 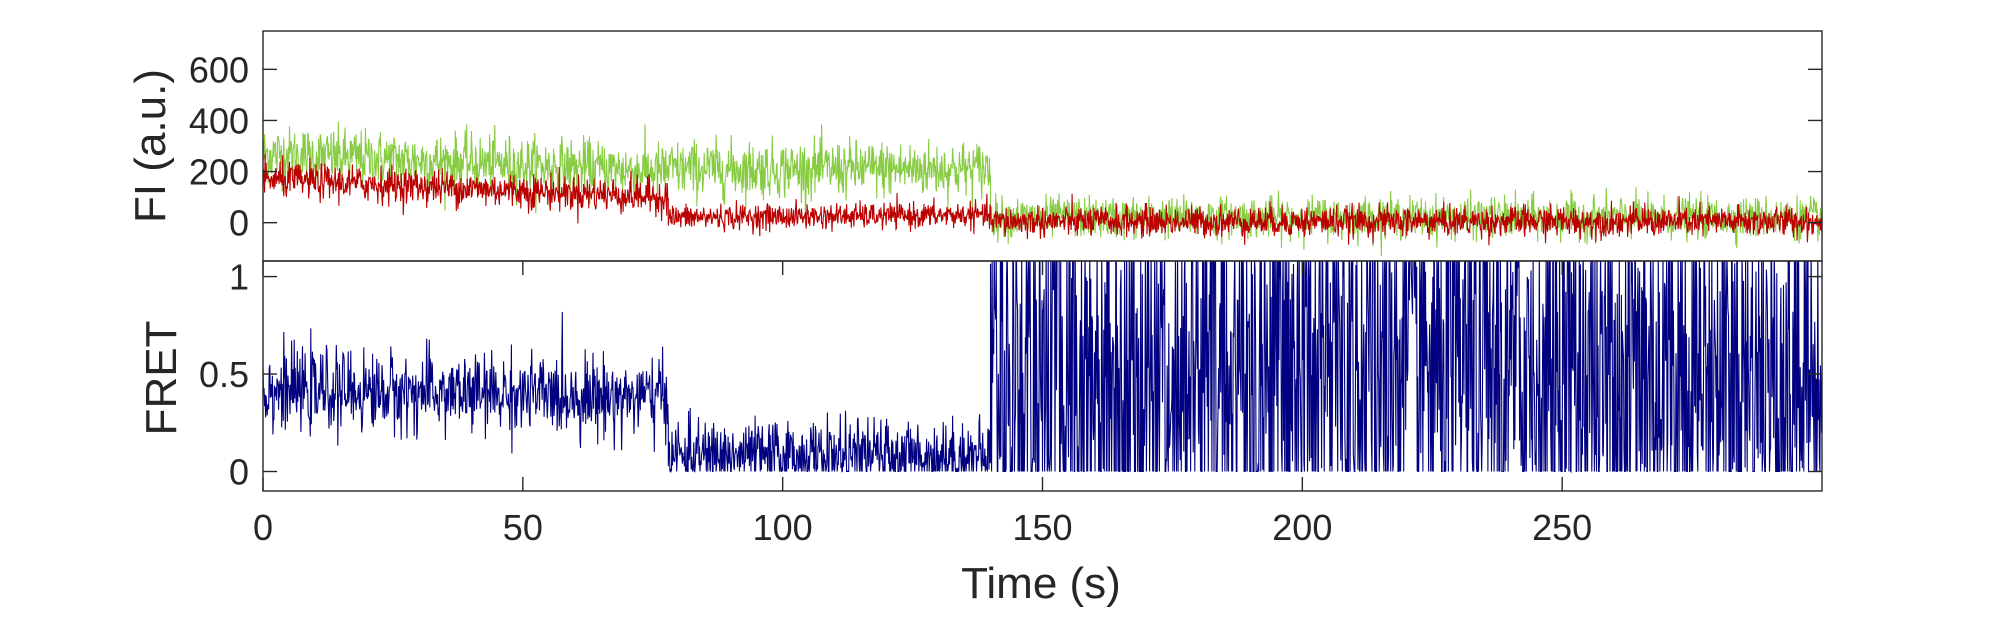 I want to click on fluorescence-y-axis-label: FI (a.u.), so click(x=150, y=146).